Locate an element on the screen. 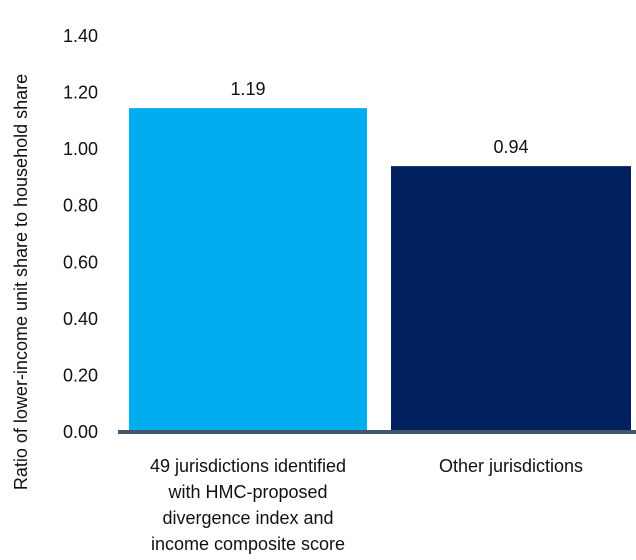 This screenshot has width=636, height=560. bar-value-label: 1.19 is located at coordinates (247, 89).